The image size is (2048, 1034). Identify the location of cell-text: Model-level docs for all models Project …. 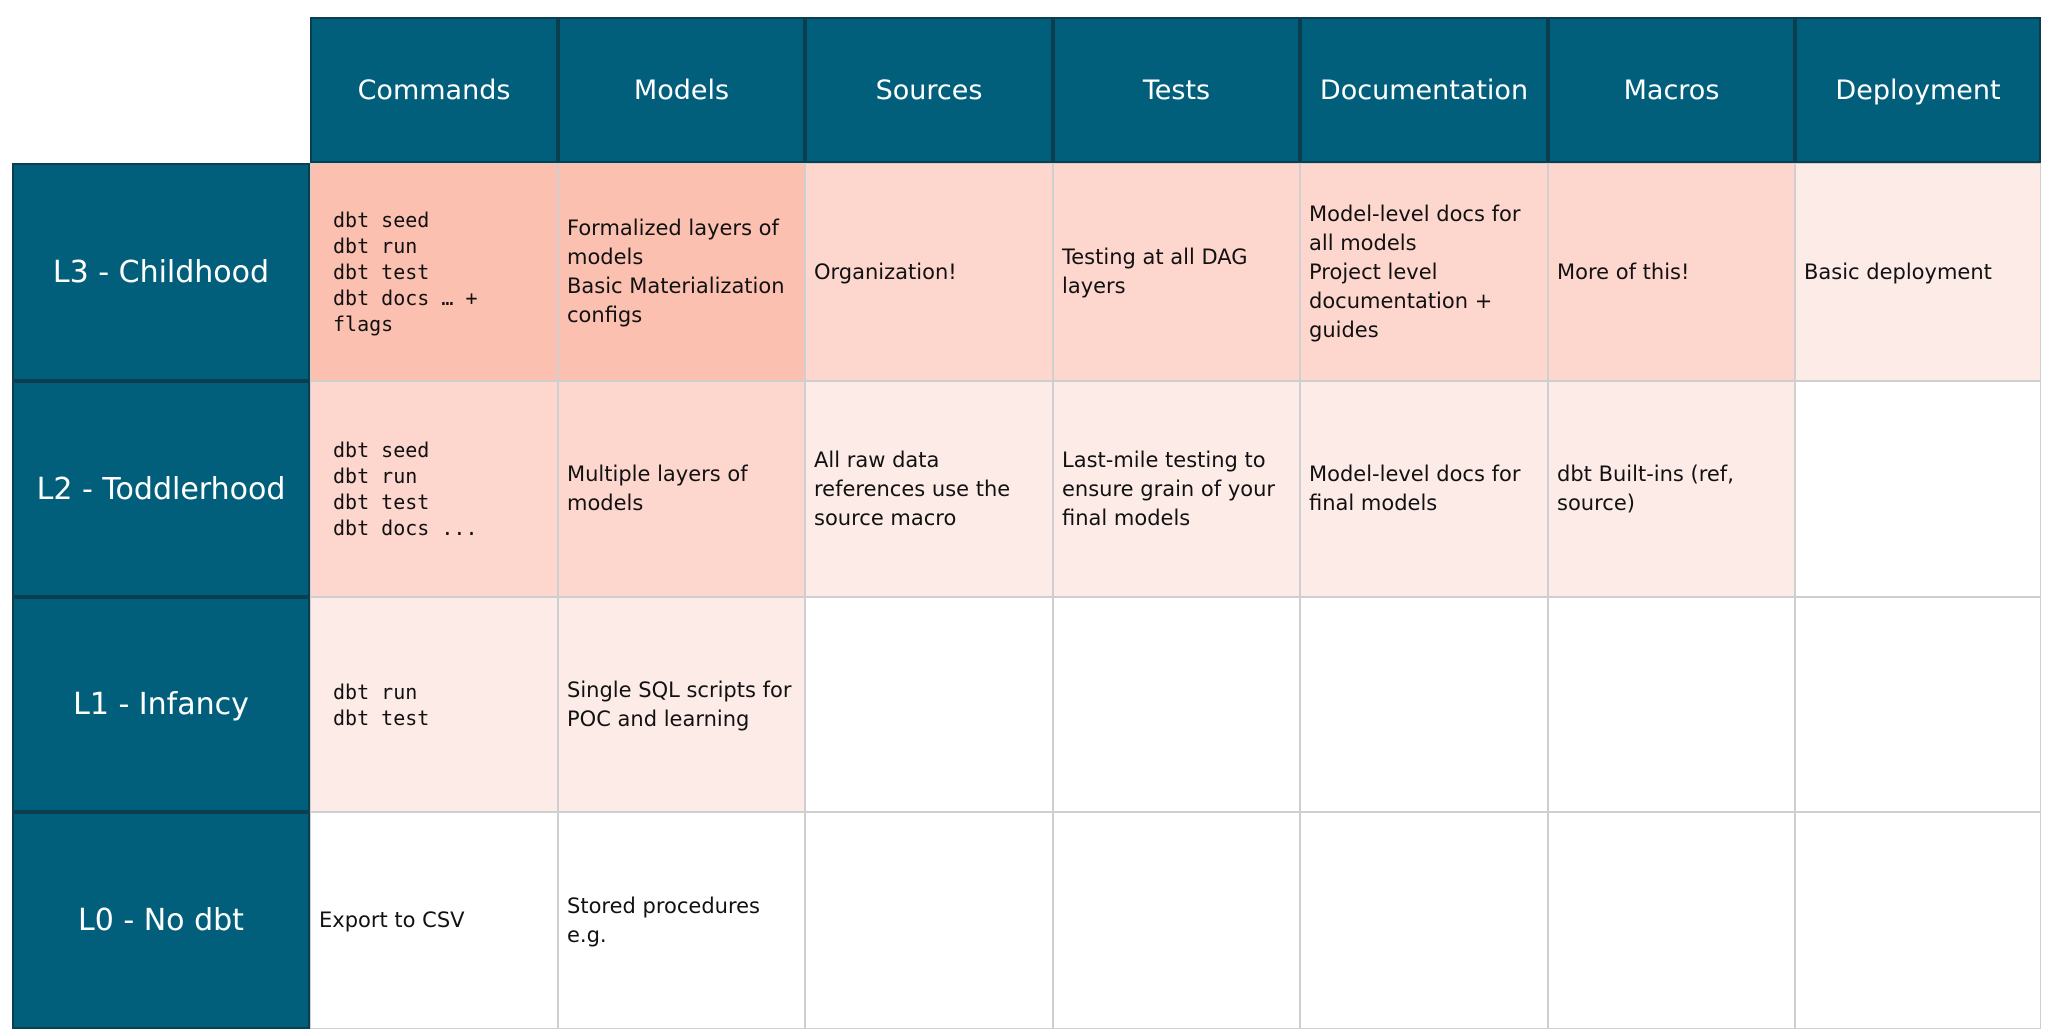
(1415, 271).